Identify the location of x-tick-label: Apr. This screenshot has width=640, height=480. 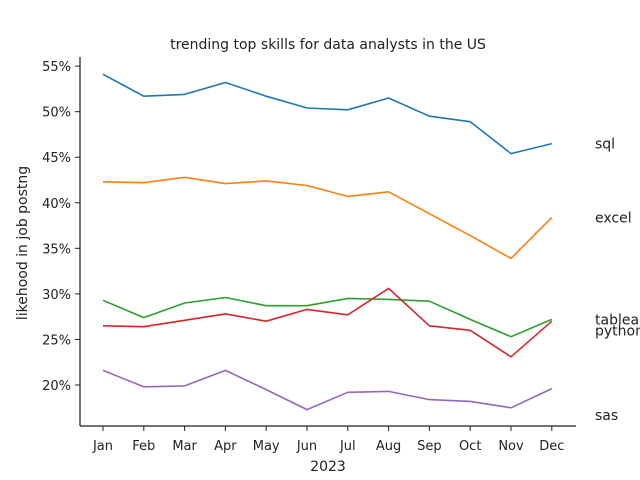
(225, 446).